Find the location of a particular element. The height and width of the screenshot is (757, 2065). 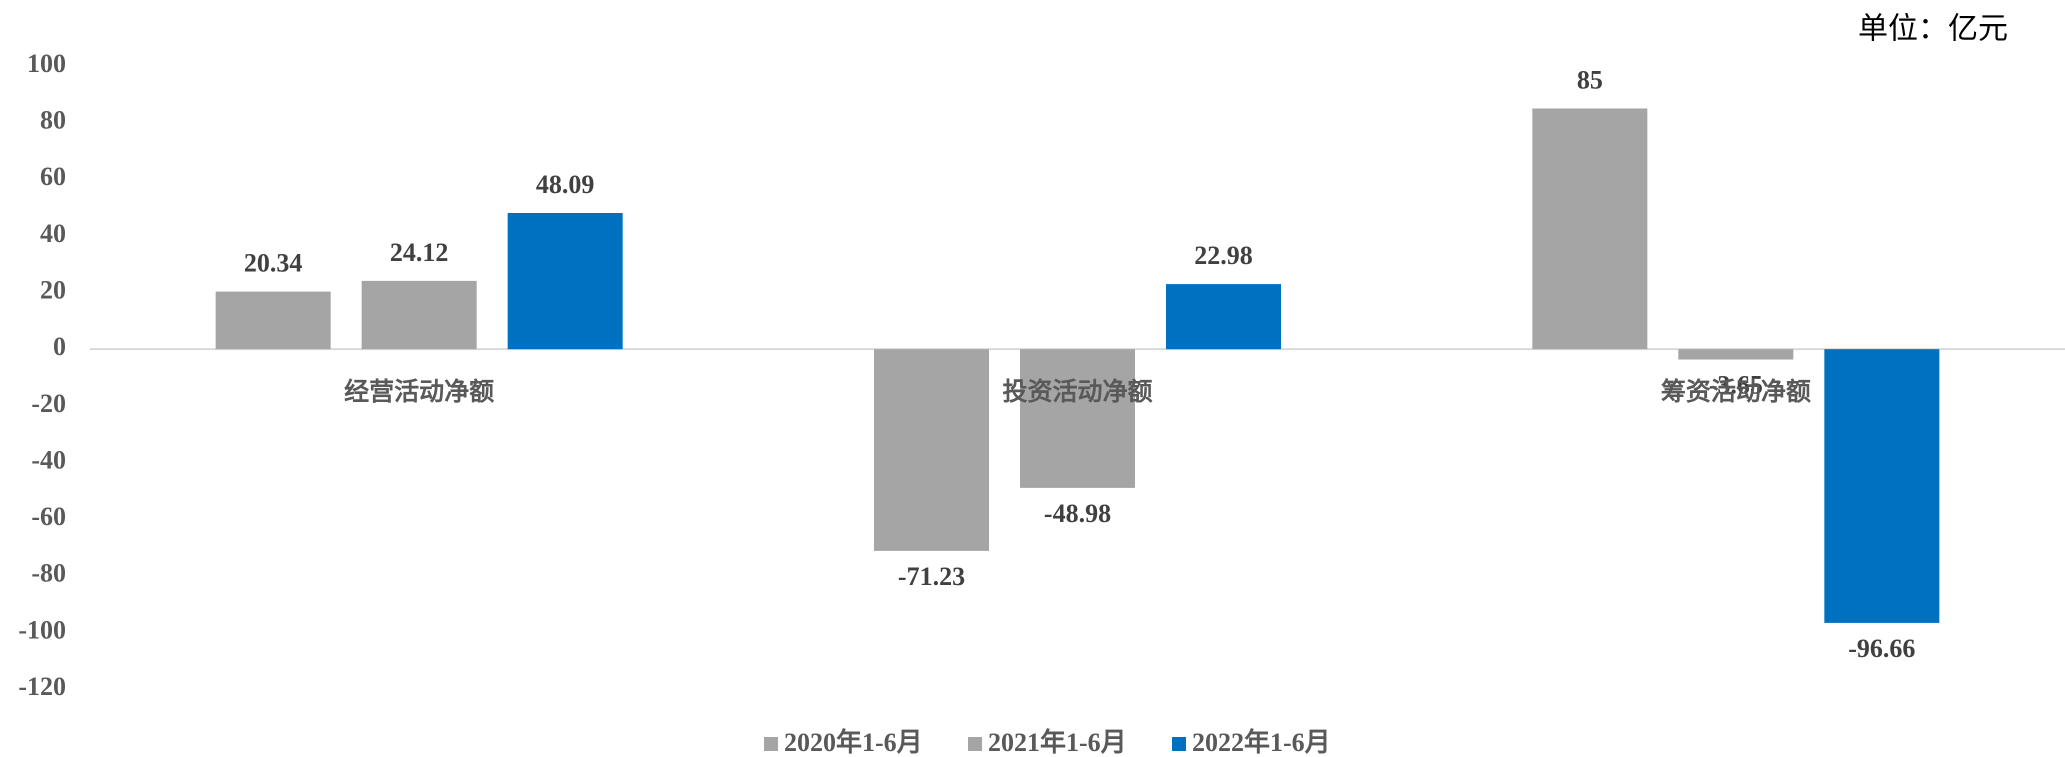

y-tick-label: 60 is located at coordinates (53, 176).